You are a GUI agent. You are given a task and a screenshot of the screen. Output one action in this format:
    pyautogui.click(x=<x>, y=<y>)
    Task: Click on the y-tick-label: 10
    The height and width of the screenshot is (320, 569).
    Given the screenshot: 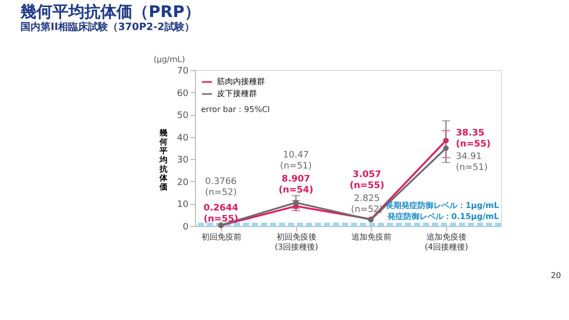 What is the action you would take?
    pyautogui.click(x=183, y=205)
    